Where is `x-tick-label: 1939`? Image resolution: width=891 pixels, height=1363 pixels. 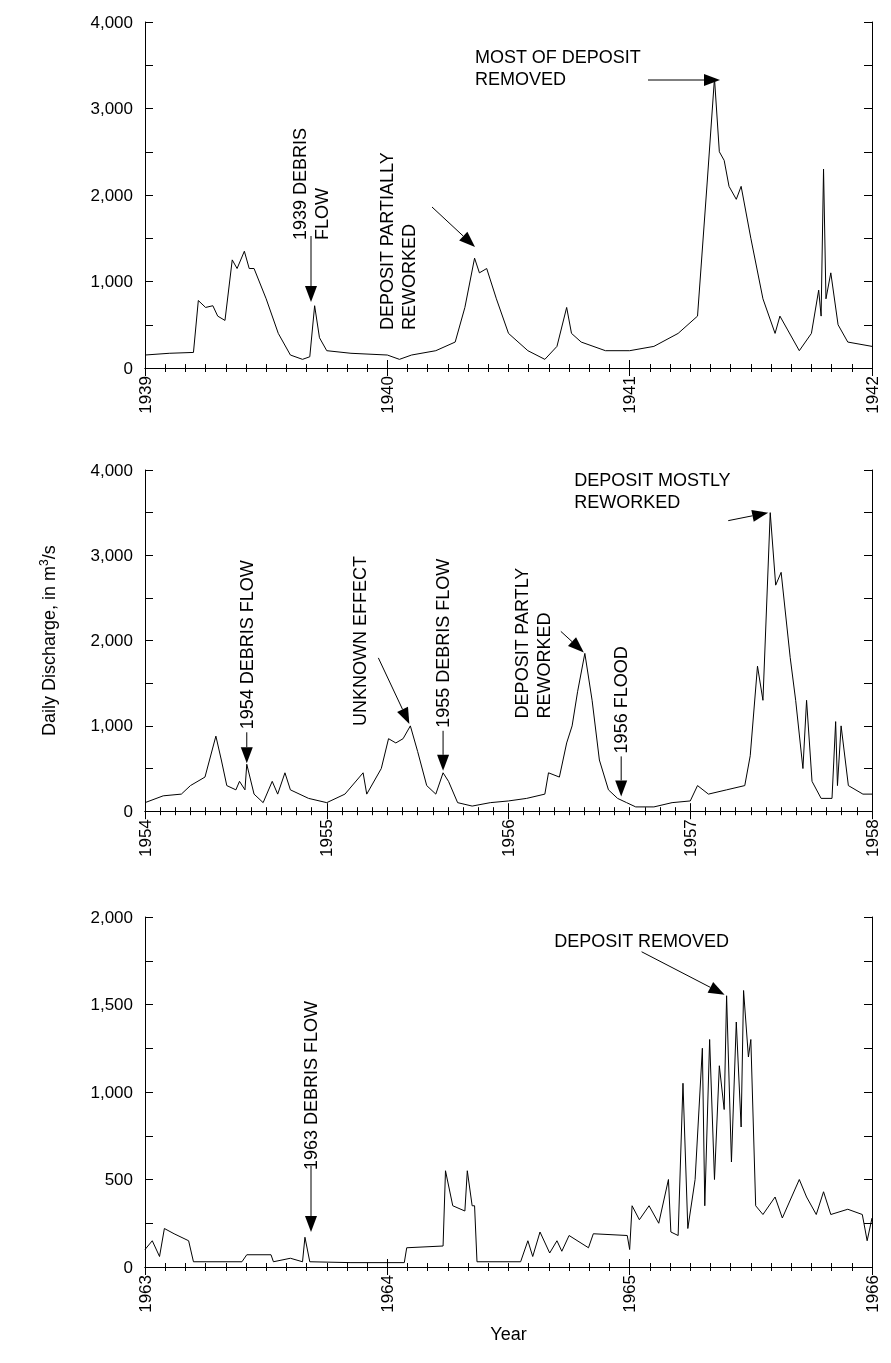 x-tick-label: 1939 is located at coordinates (145, 395).